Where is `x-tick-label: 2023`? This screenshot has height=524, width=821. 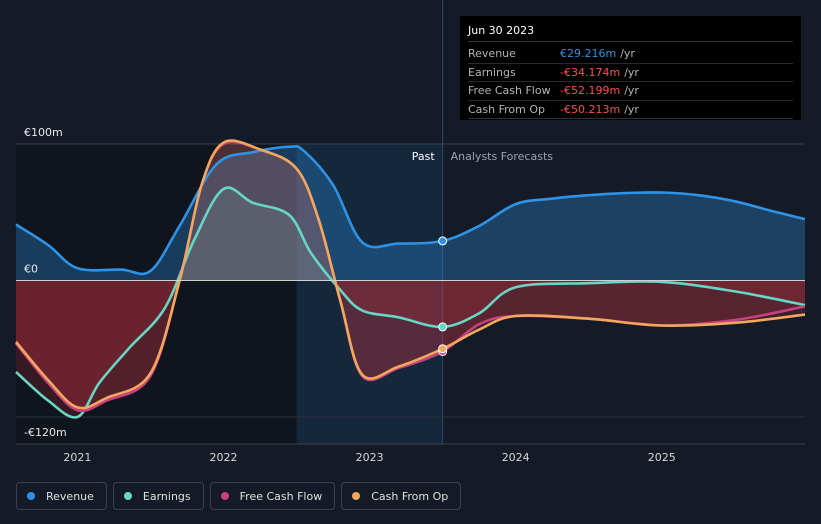 x-tick-label: 2023 is located at coordinates (370, 457).